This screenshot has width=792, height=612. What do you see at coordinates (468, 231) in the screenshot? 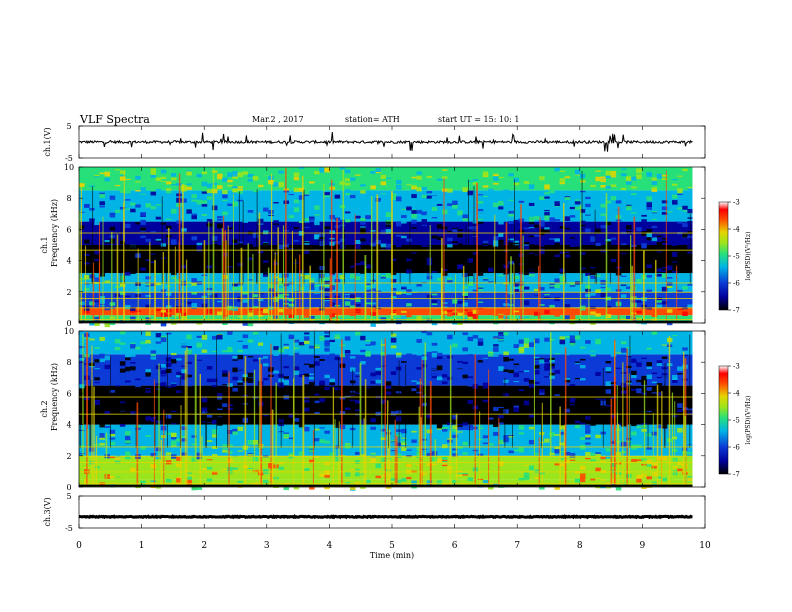
I see `ch1-spectrogram-dropout` at bounding box center [468, 231].